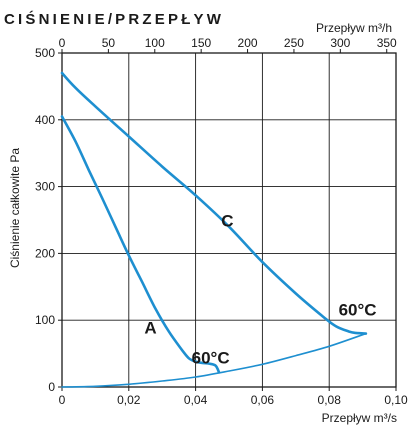 Image resolution: width=409 pixels, height=431 pixels. I want to click on curve-label-c: C, so click(227, 221).